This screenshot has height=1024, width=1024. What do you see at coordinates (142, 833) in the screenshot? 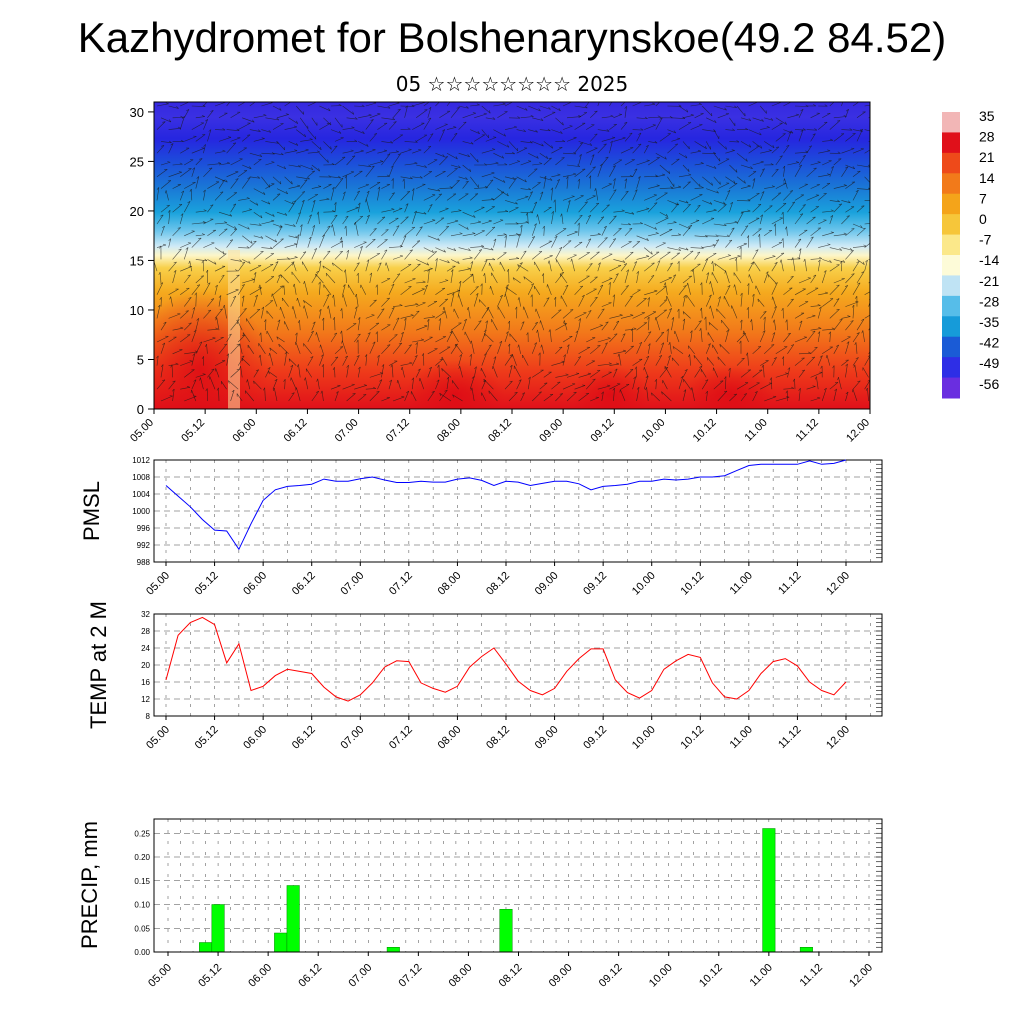
I see `precip-y-tick-label: 0.25` at bounding box center [142, 833].